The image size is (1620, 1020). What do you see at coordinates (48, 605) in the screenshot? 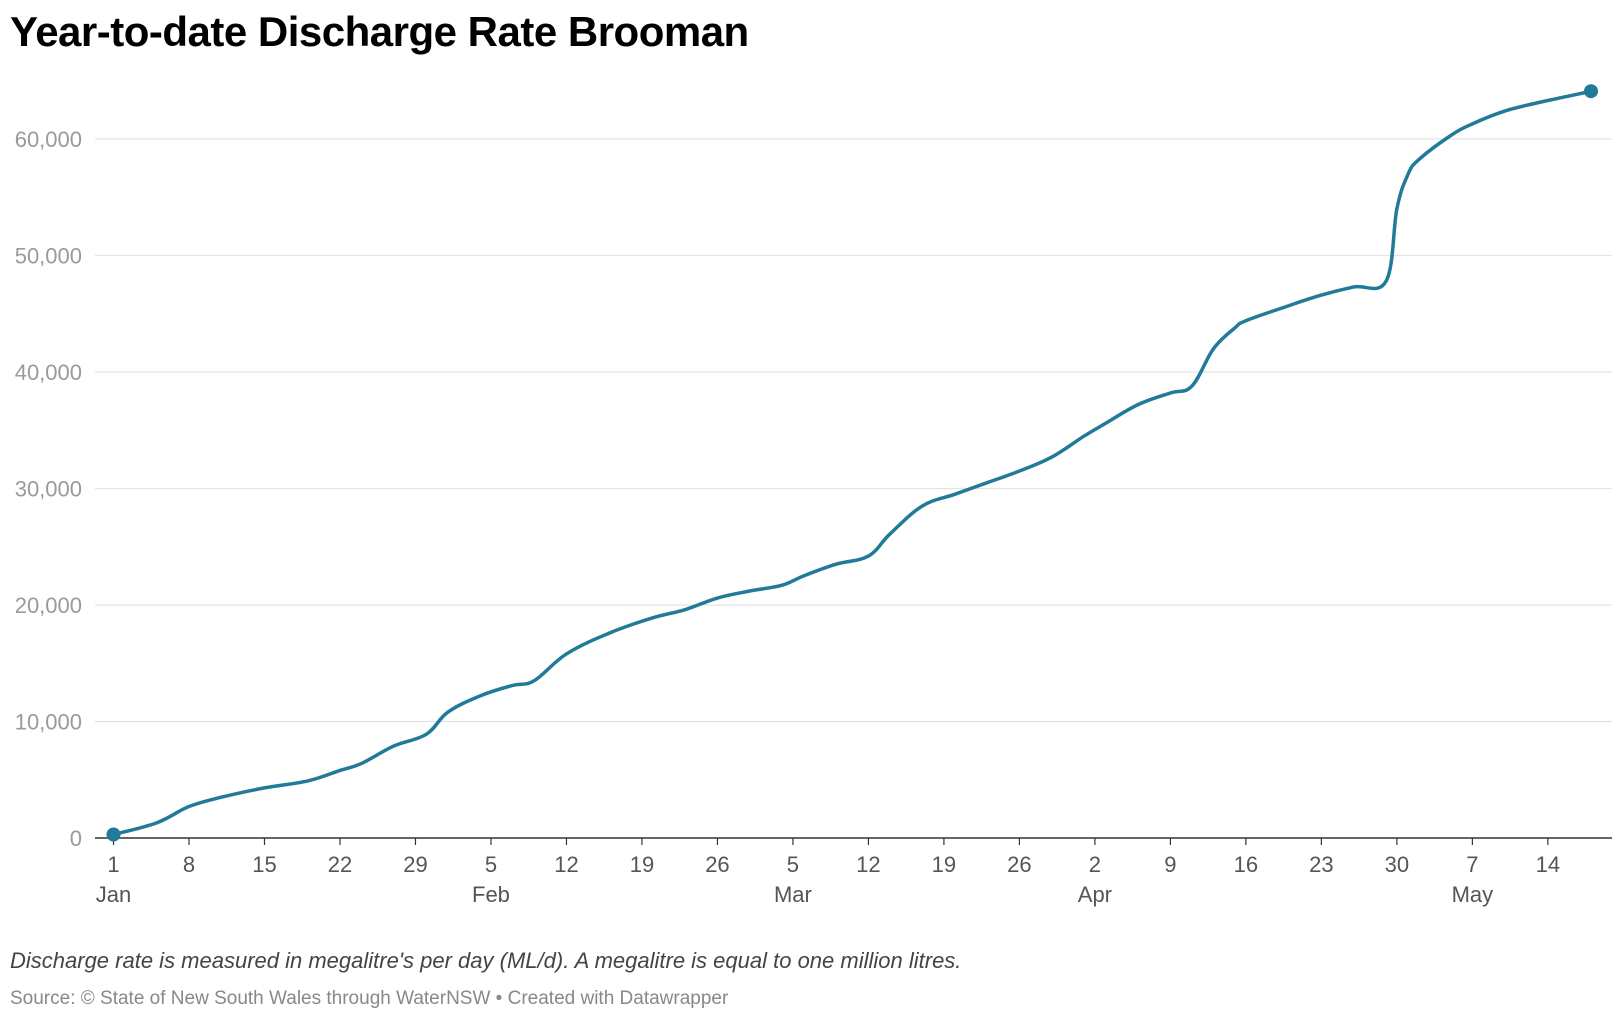
I see `y-tick-label: 20,000` at bounding box center [48, 605].